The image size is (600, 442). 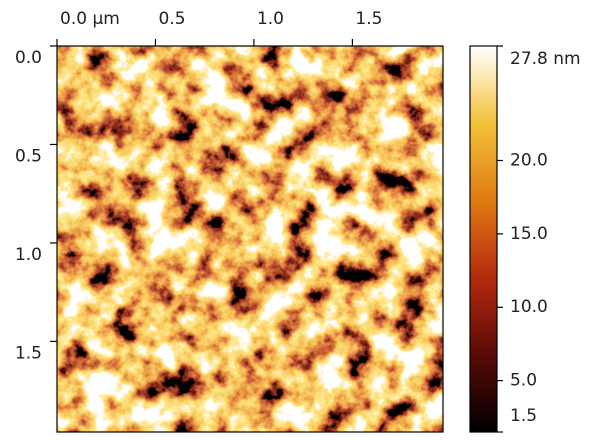 What do you see at coordinates (28, 58) in the screenshot?
I see `y-tick-label: 0.0` at bounding box center [28, 58].